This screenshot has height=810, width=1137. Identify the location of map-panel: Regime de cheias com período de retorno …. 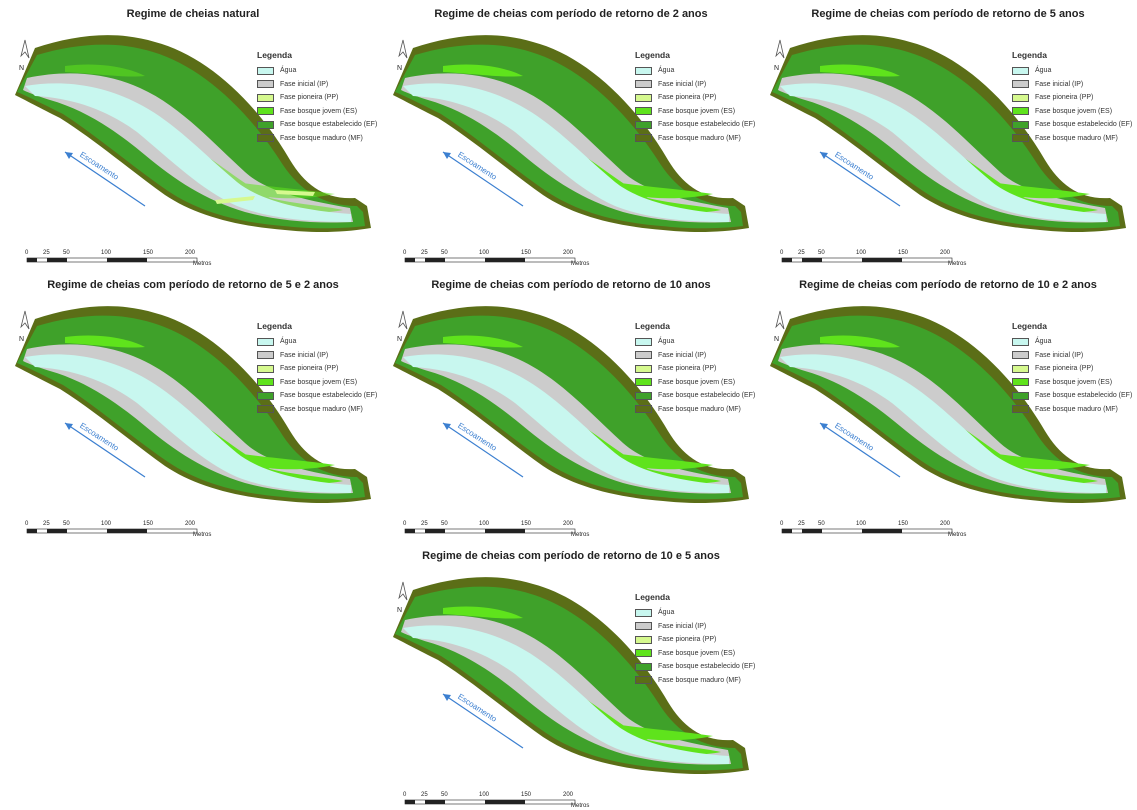
(571, 676).